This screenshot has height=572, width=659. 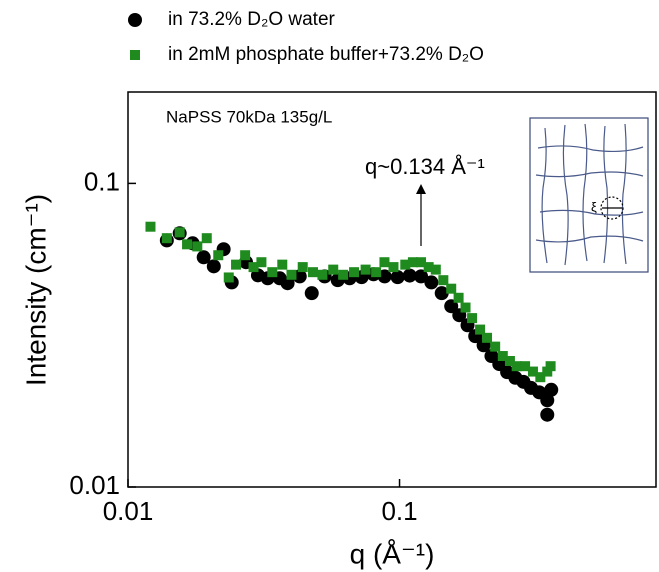 I want to click on y-tick-label: 0.01, so click(x=94, y=485).